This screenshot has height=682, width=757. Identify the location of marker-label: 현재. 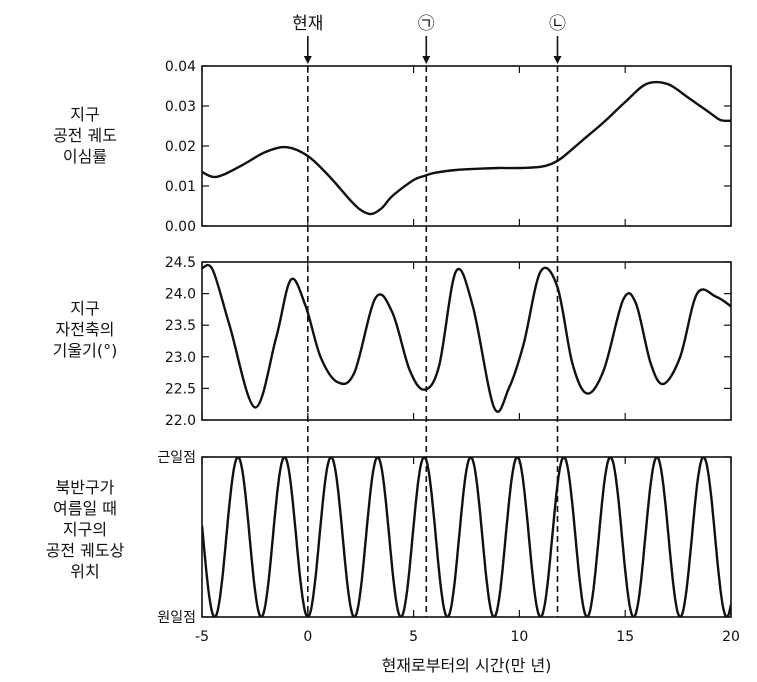
(307, 24).